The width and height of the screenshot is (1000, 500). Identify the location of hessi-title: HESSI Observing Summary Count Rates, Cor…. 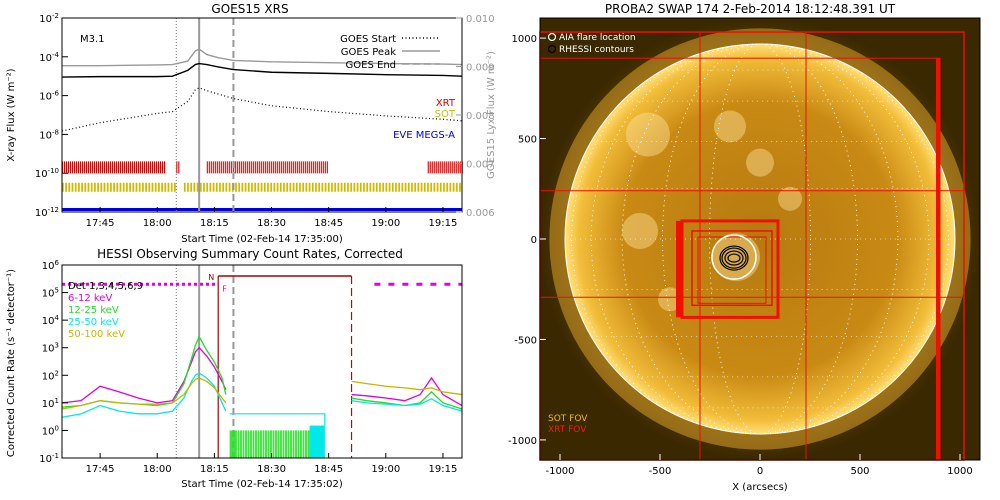
(250, 254).